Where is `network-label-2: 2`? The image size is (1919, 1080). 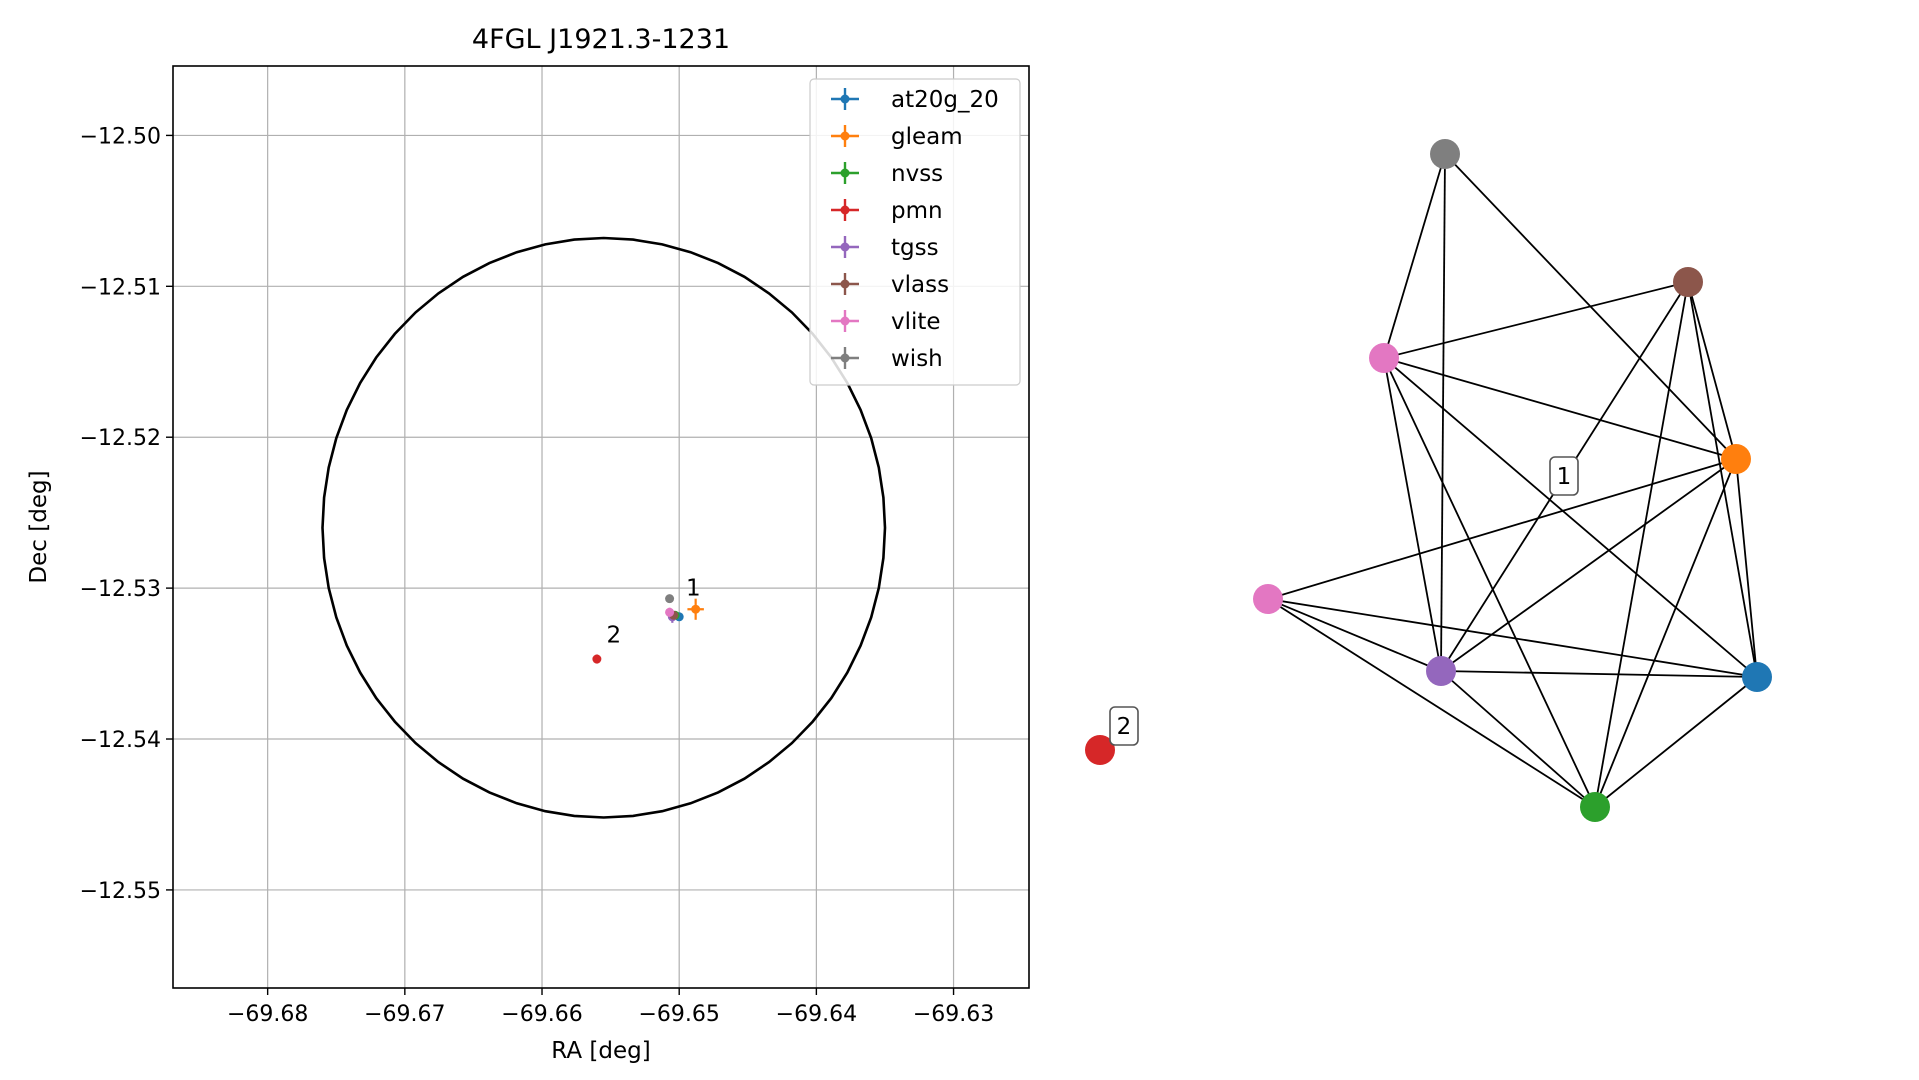 network-label-2: 2 is located at coordinates (1124, 726).